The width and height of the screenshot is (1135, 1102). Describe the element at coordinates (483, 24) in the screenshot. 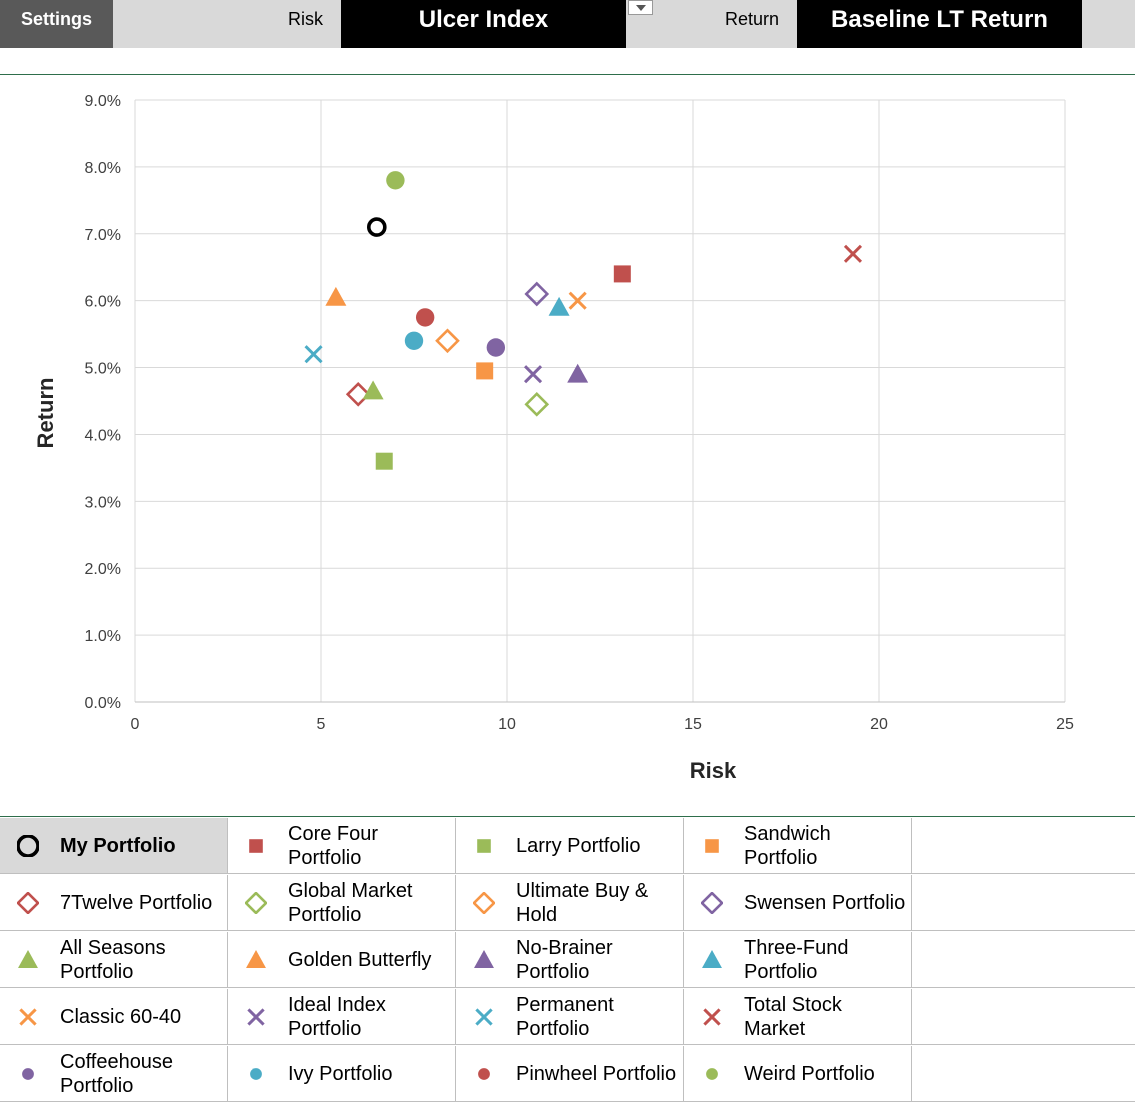

I see `risk-measure-select: Ulcer Index` at that location.